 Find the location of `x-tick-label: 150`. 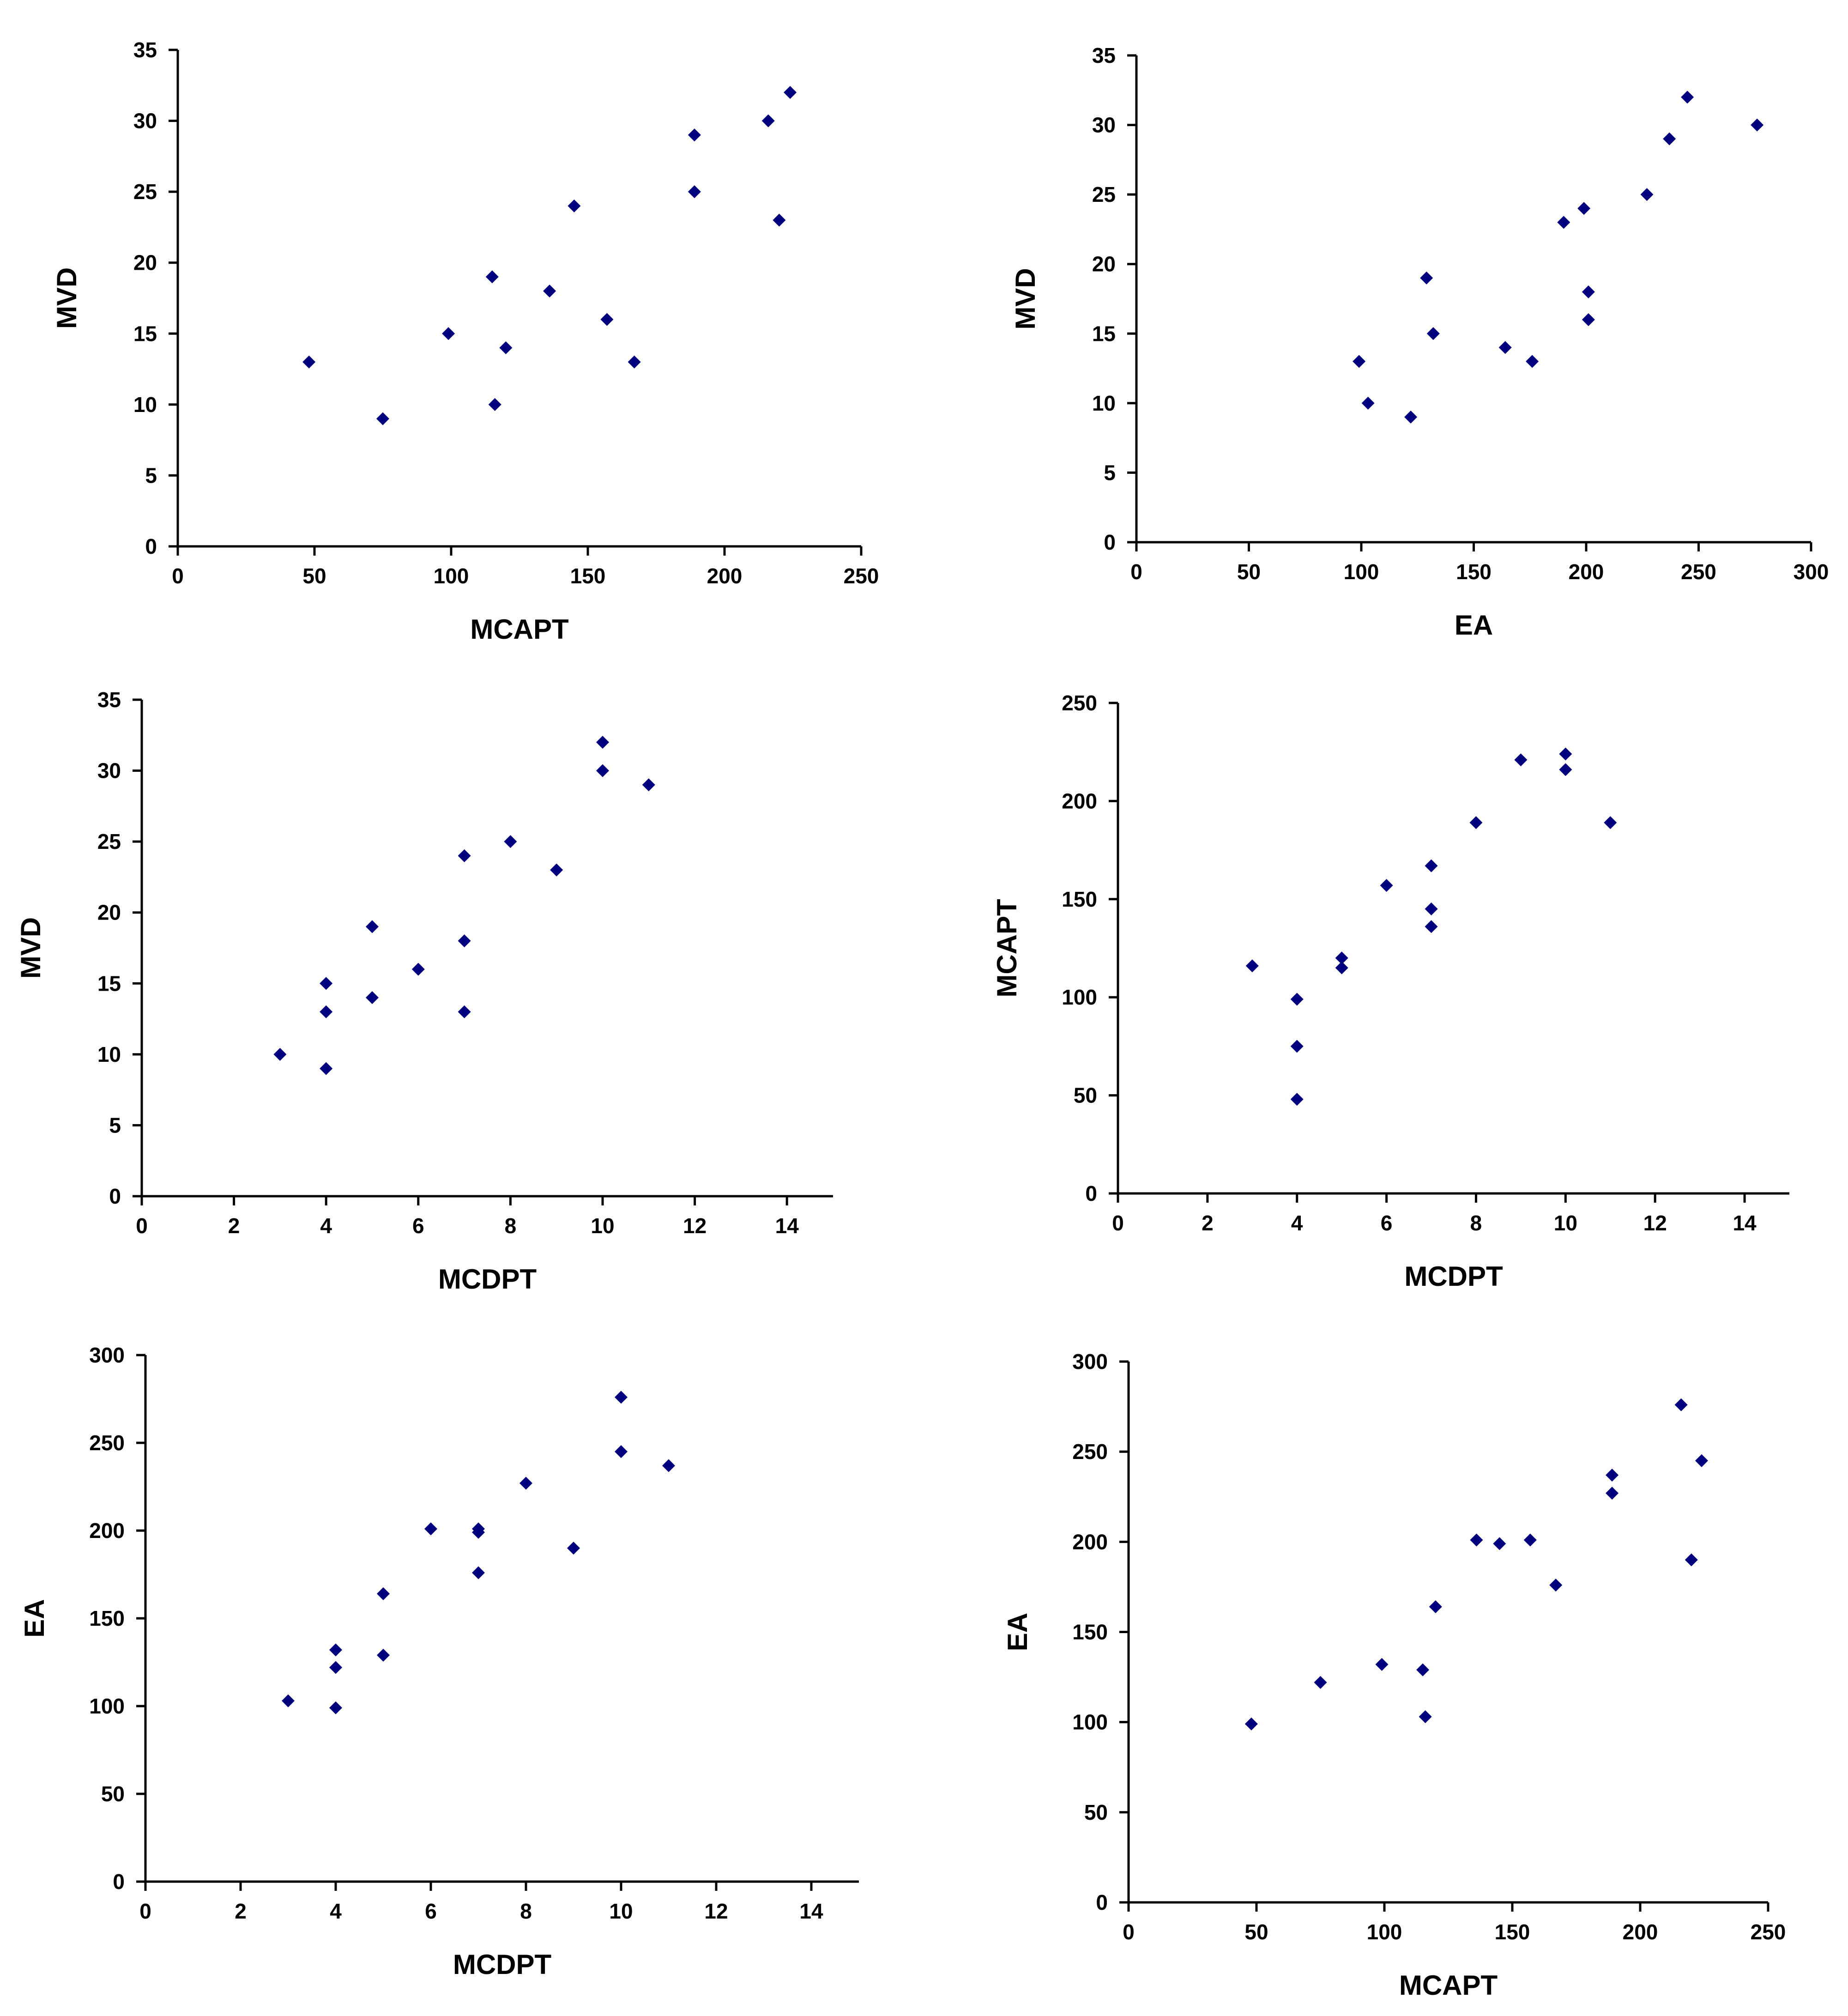

x-tick-label: 150 is located at coordinates (1474, 572).